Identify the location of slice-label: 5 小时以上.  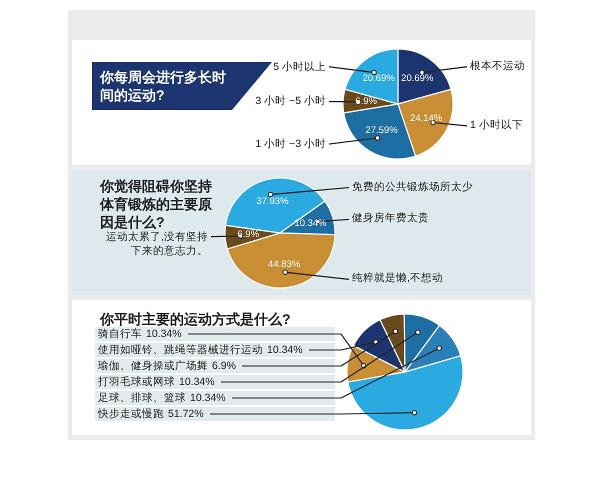
(299, 66).